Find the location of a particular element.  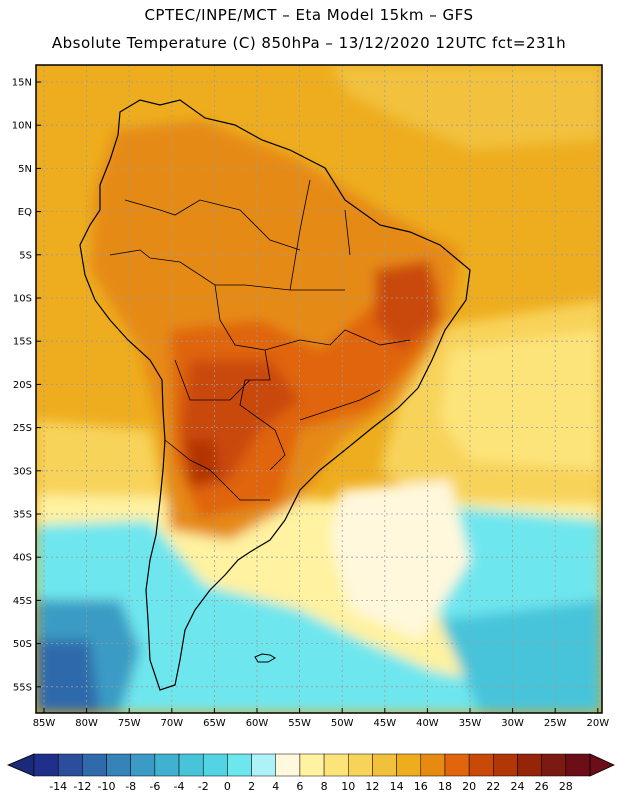

lat-label: 10S is located at coordinates (22, 299).